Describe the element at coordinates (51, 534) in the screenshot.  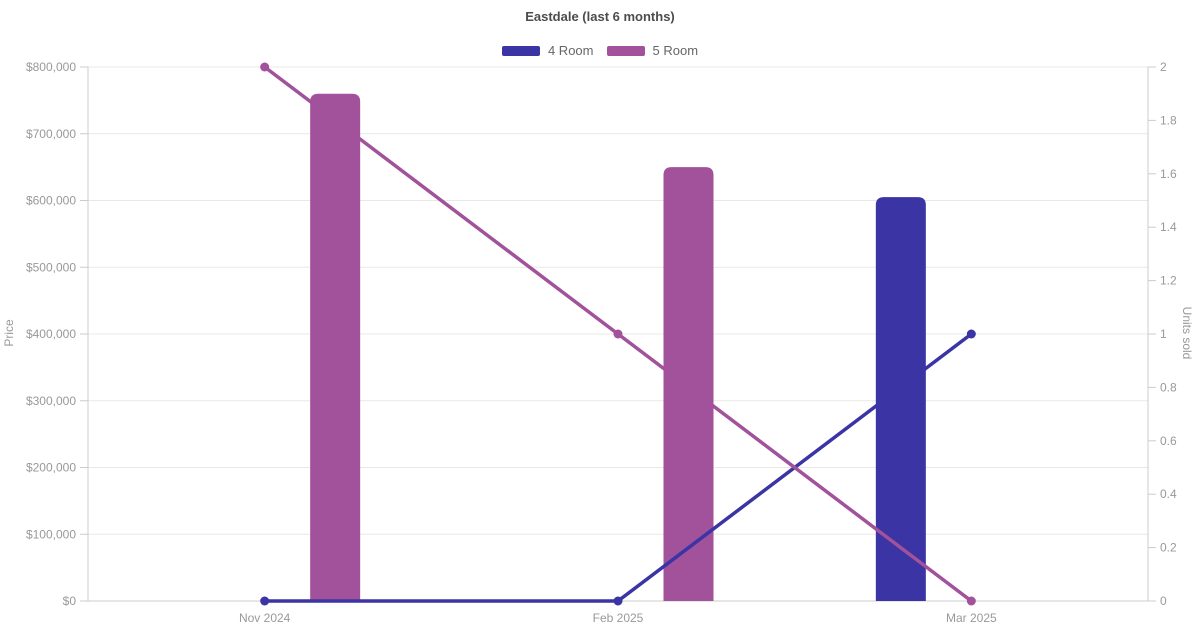
I see `price-tick-label: $100,000` at that location.